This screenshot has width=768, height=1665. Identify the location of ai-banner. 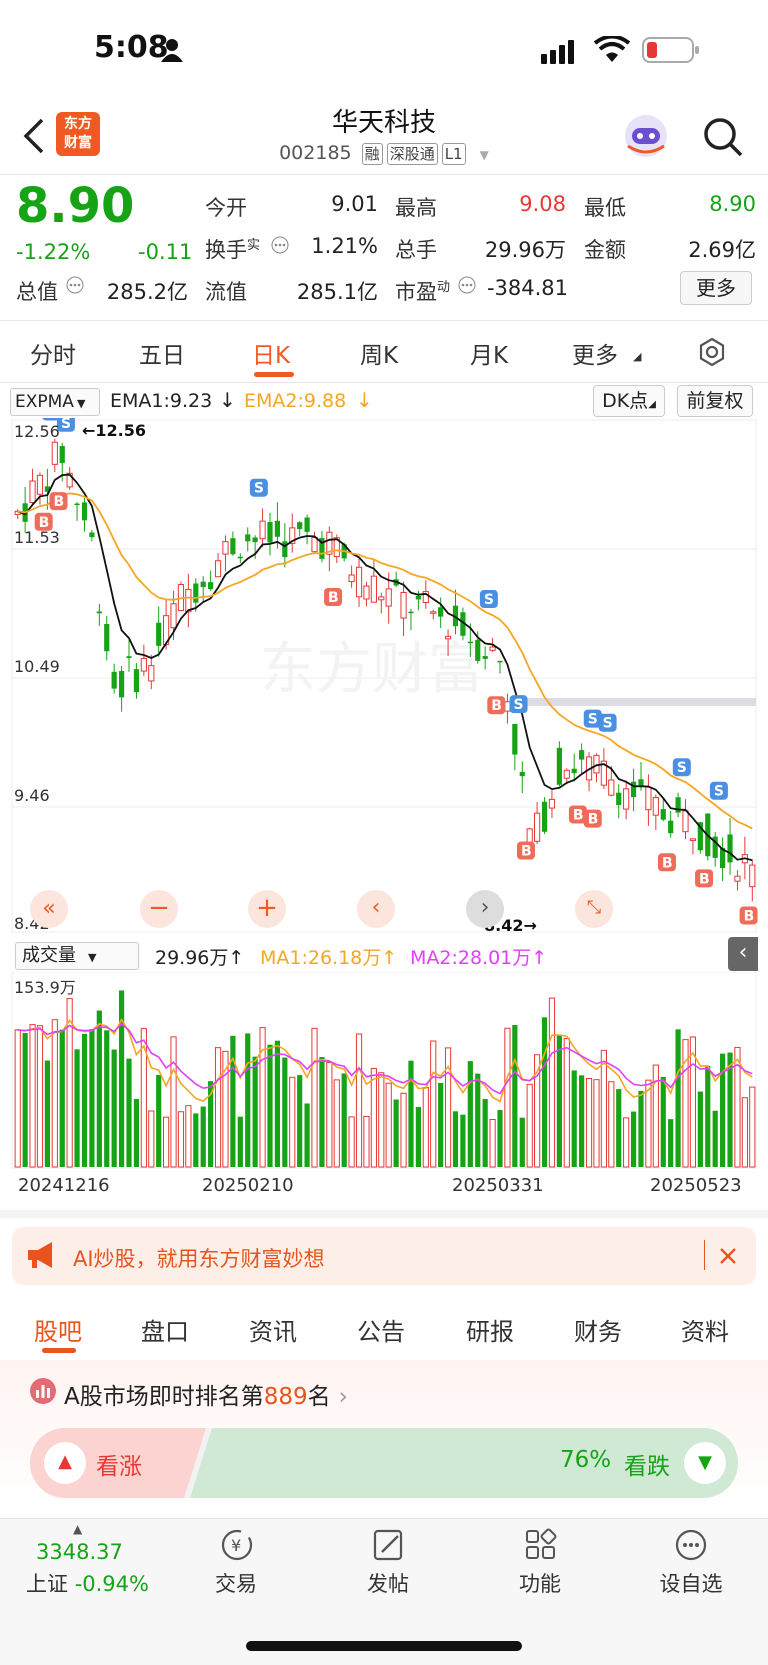
(384, 1256).